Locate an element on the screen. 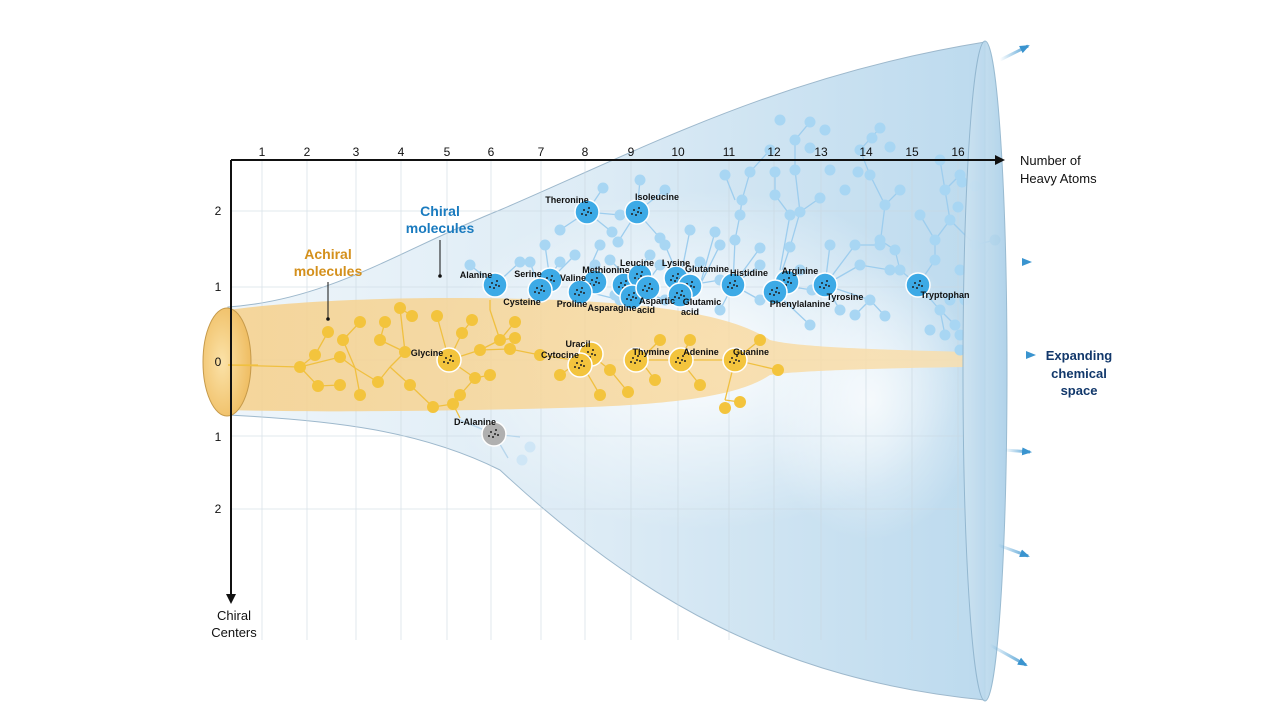  expansion-arrows is located at coordinates (1012, 355).